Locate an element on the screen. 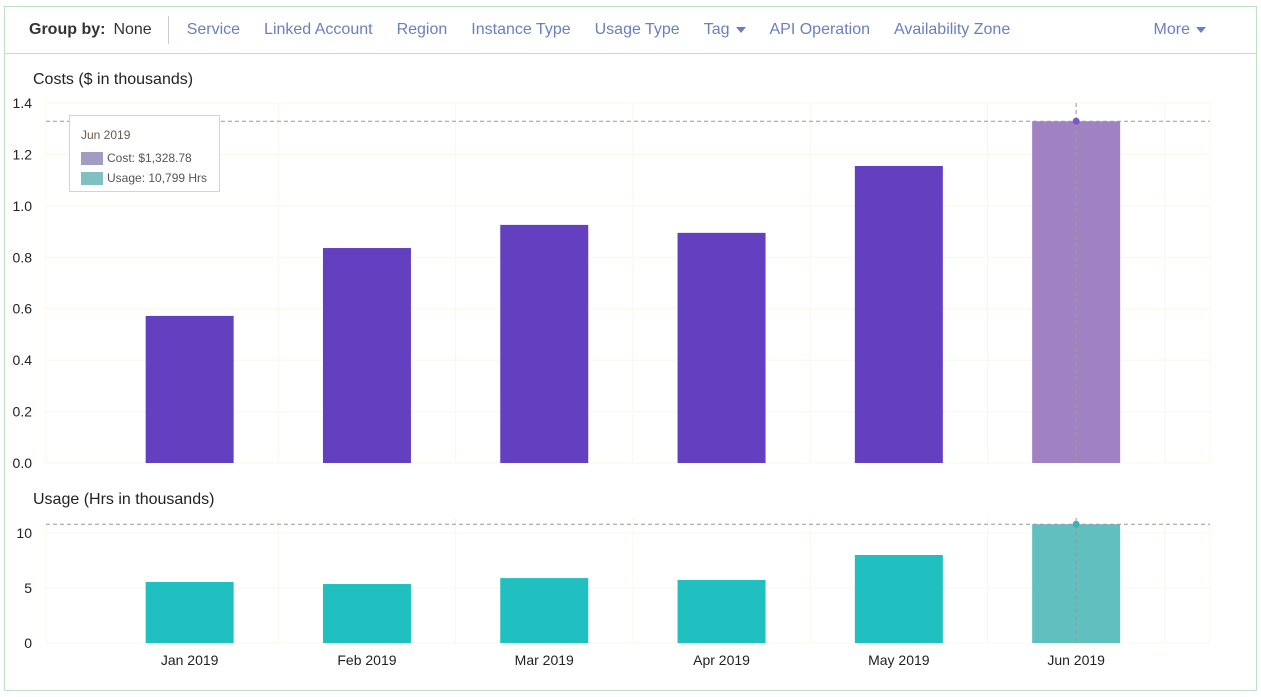 The width and height of the screenshot is (1261, 697). x-tick-label: Jun 2019 is located at coordinates (1076, 660).